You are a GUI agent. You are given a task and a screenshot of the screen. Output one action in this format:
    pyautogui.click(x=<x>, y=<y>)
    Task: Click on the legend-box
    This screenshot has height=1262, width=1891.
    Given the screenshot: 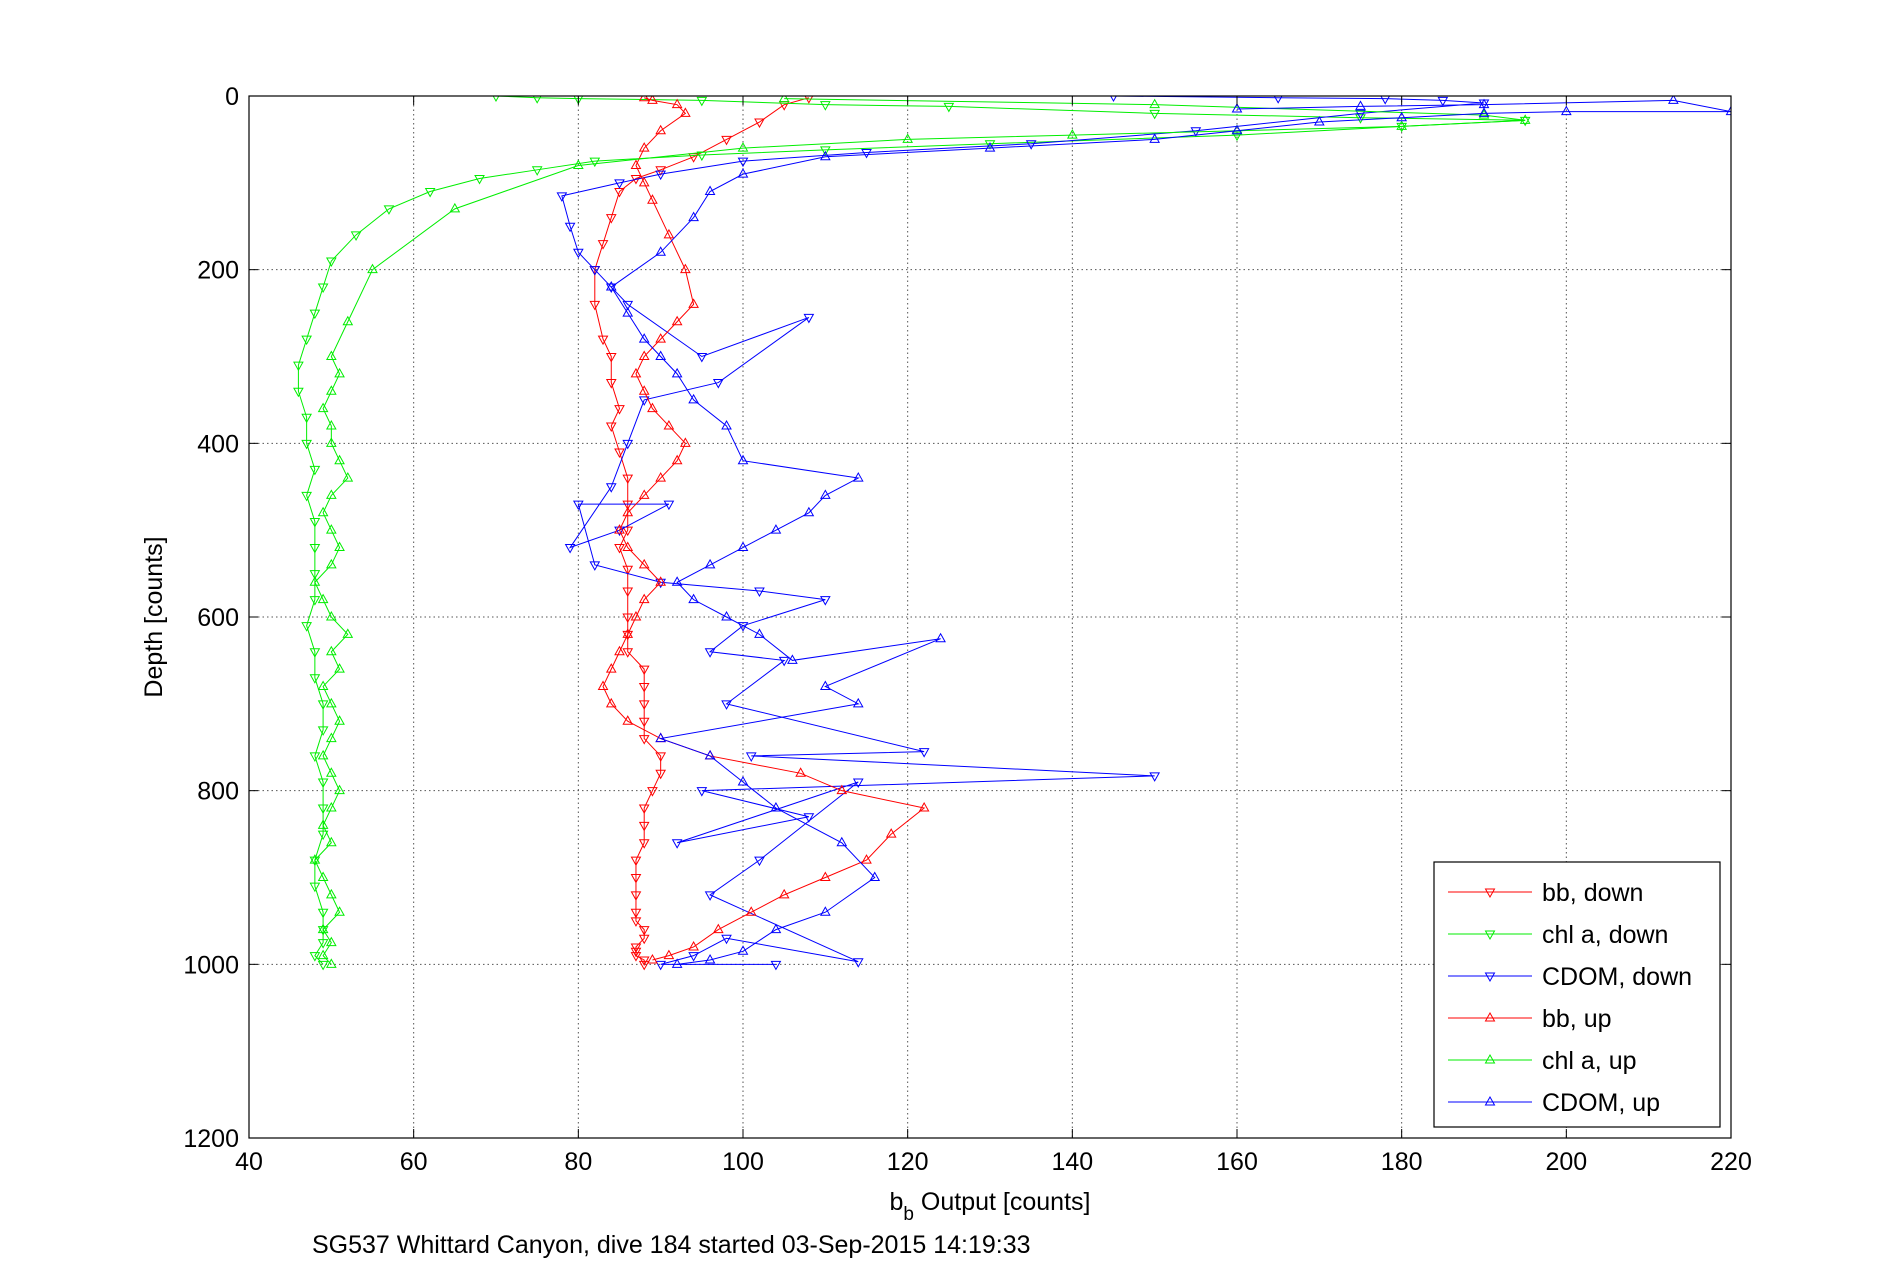 What is the action you would take?
    pyautogui.click(x=1577, y=994)
    